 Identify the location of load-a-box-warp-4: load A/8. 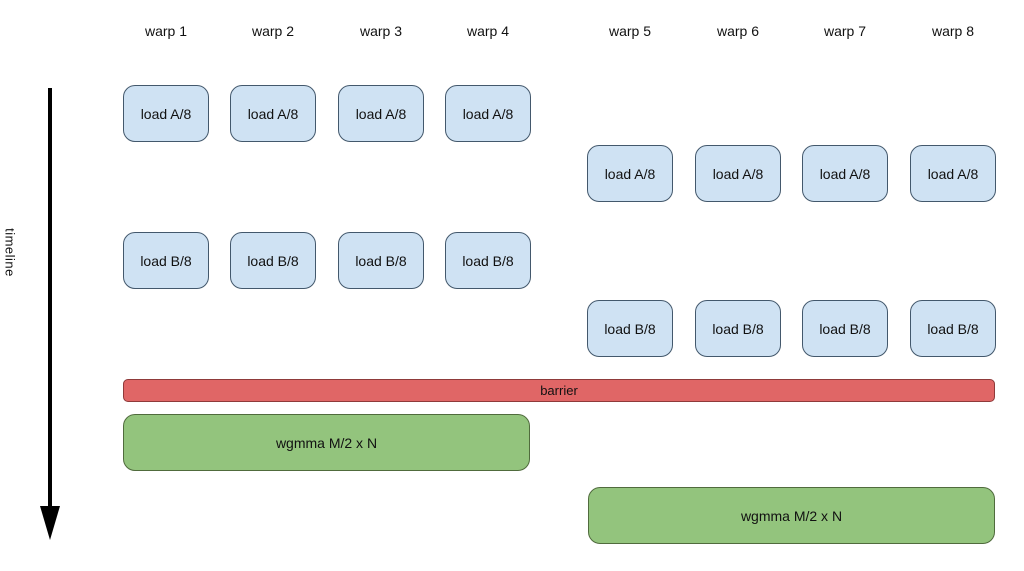
(488, 113).